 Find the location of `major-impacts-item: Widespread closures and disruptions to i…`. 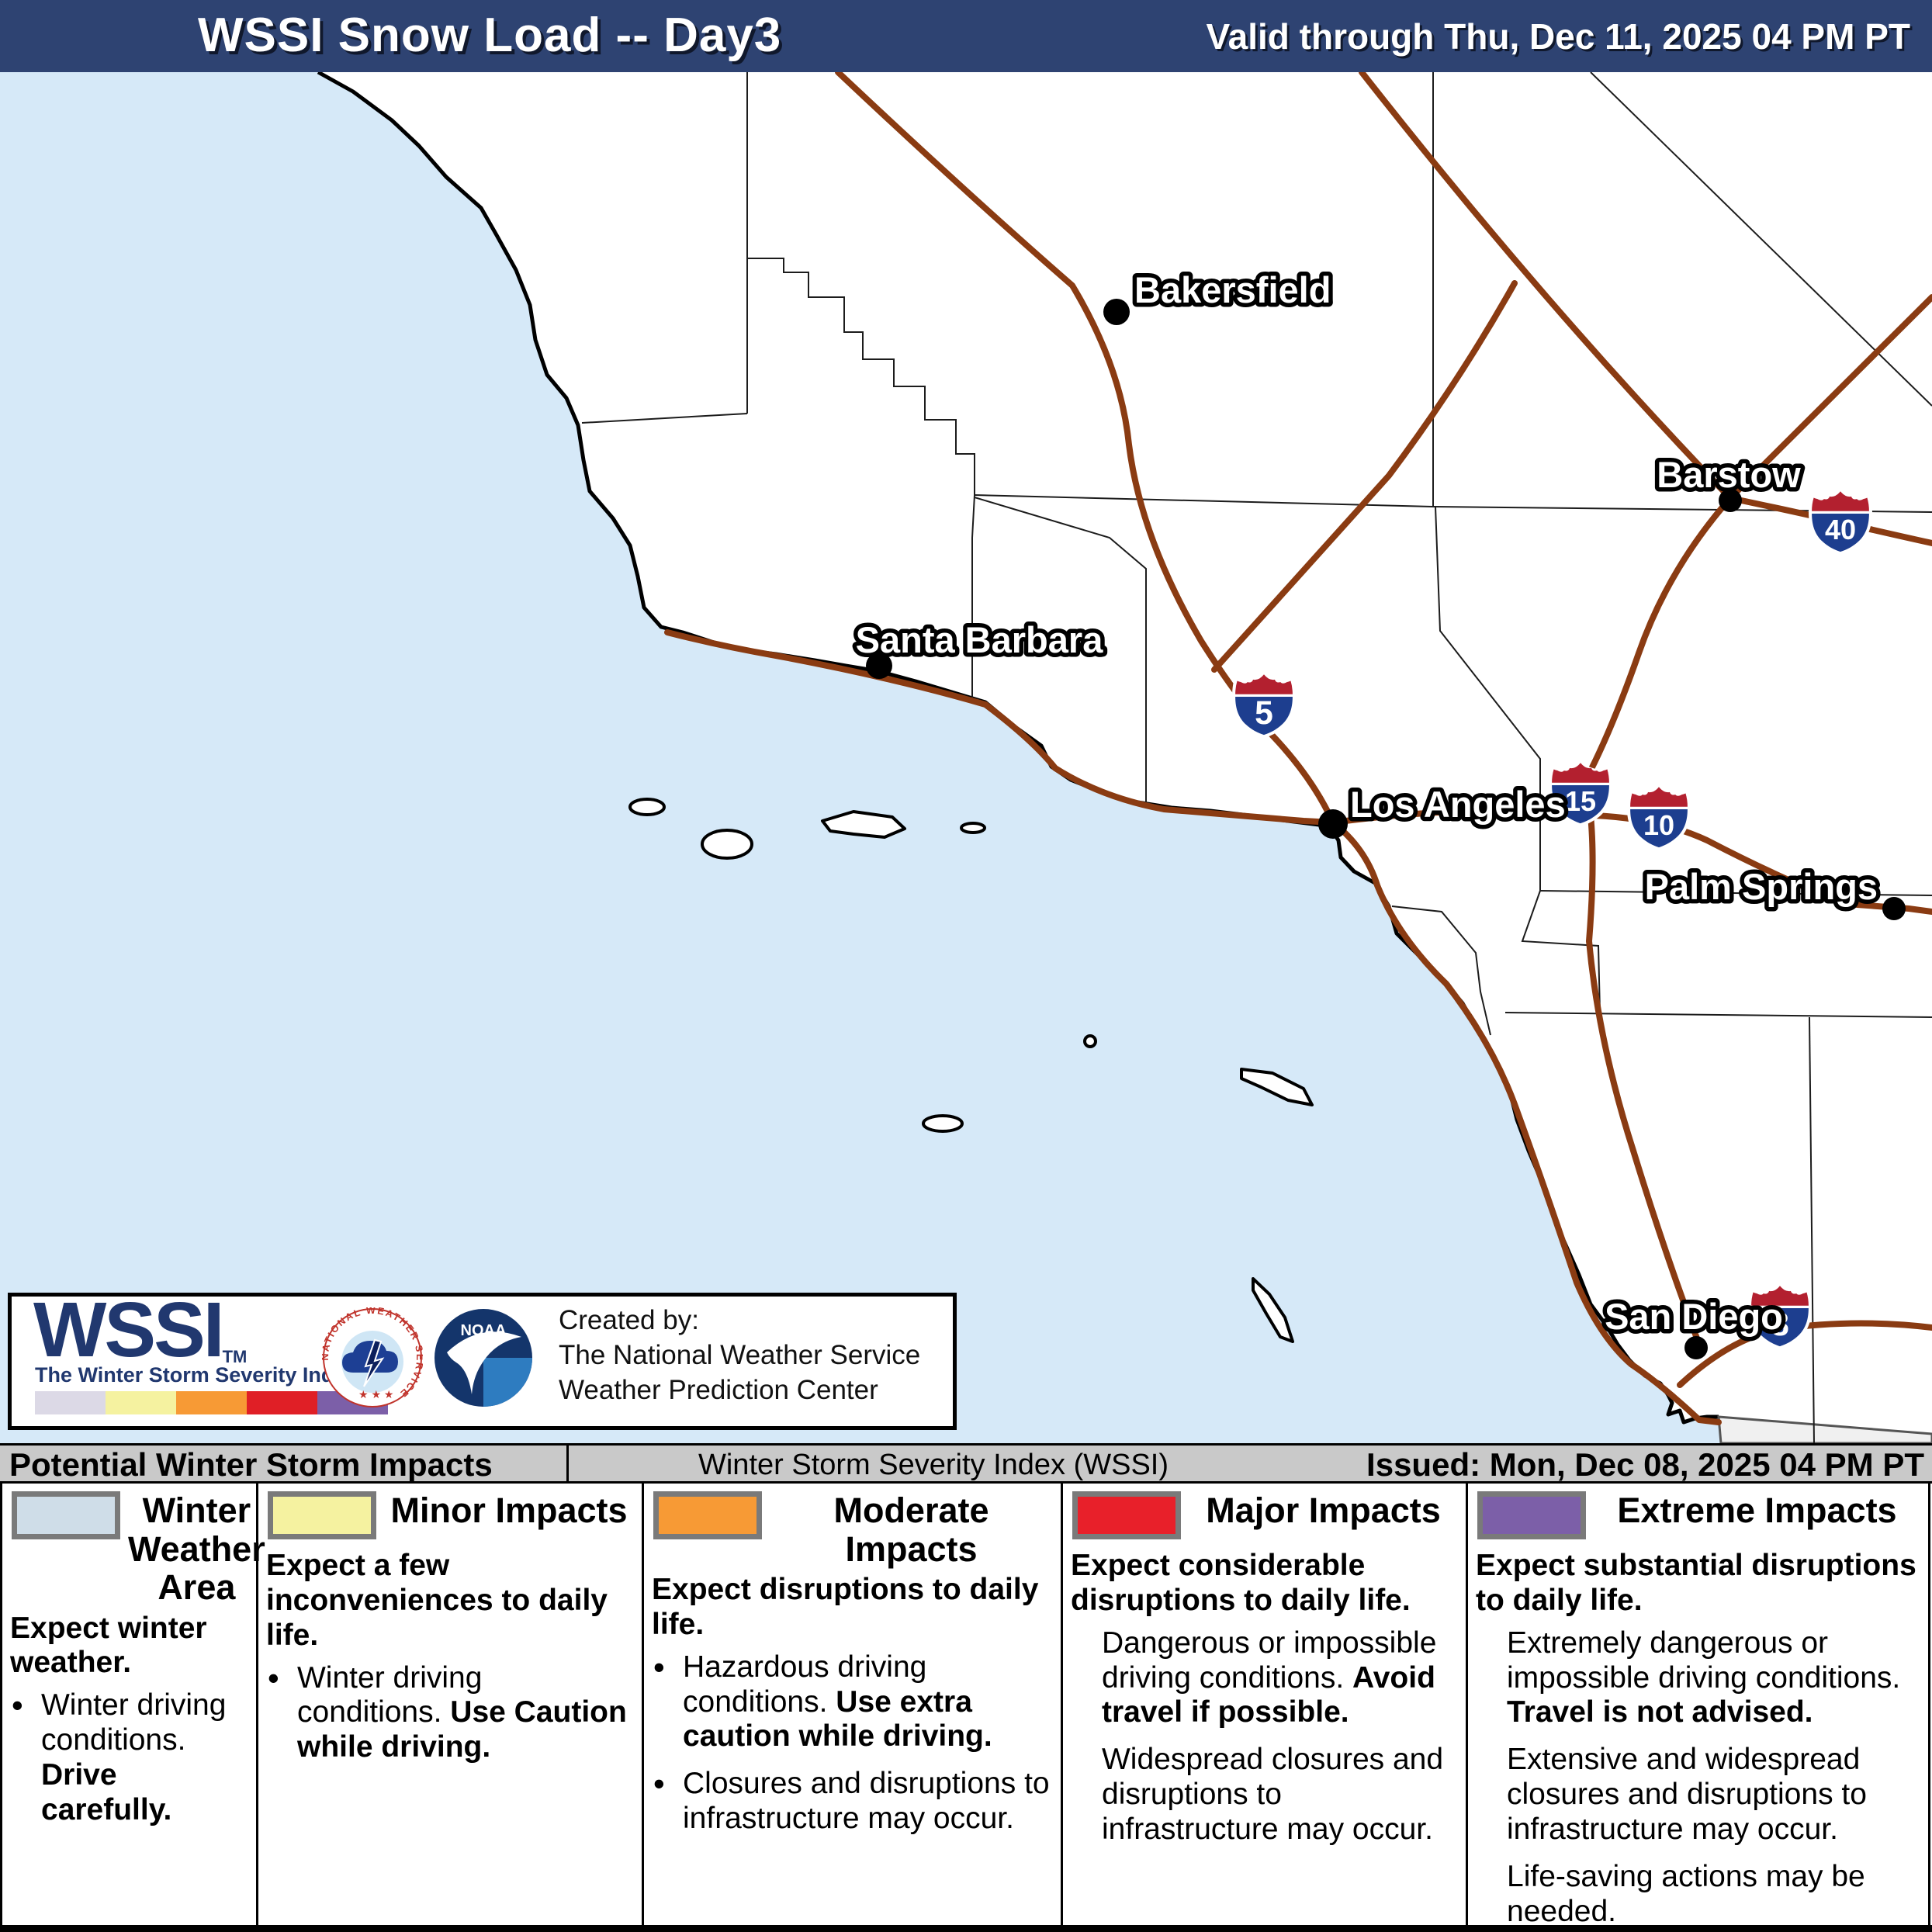

major-impacts-item: Widespread closures and disruptions to i… is located at coordinates (1273, 1794).